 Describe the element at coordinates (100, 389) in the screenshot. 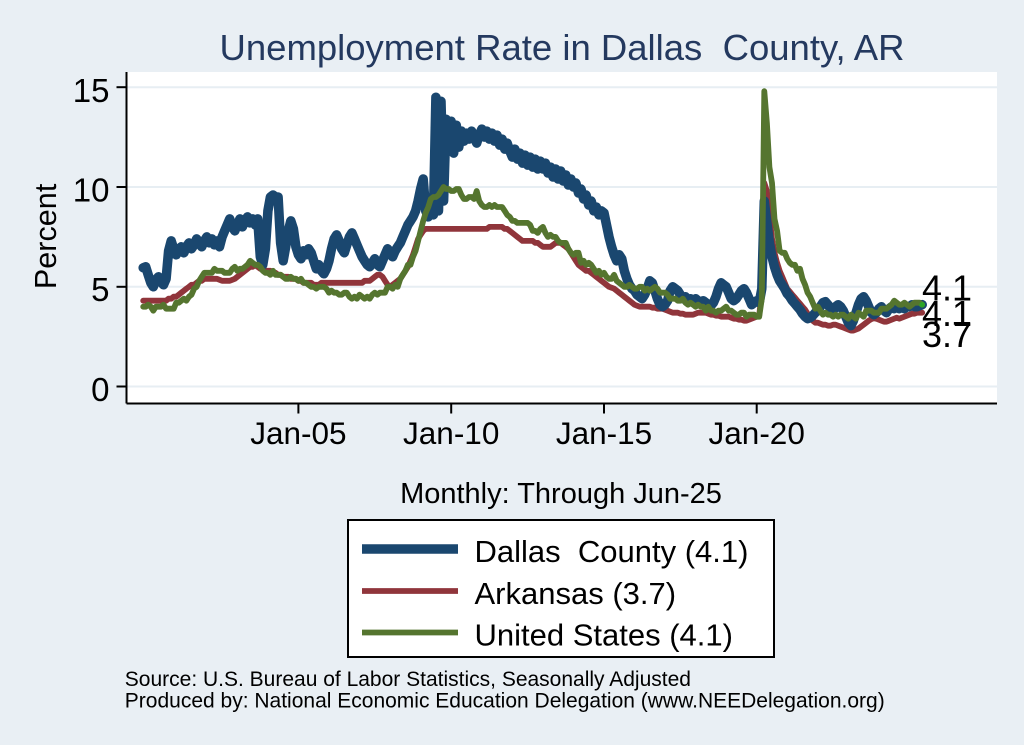

I see `svg-text: 0` at that location.